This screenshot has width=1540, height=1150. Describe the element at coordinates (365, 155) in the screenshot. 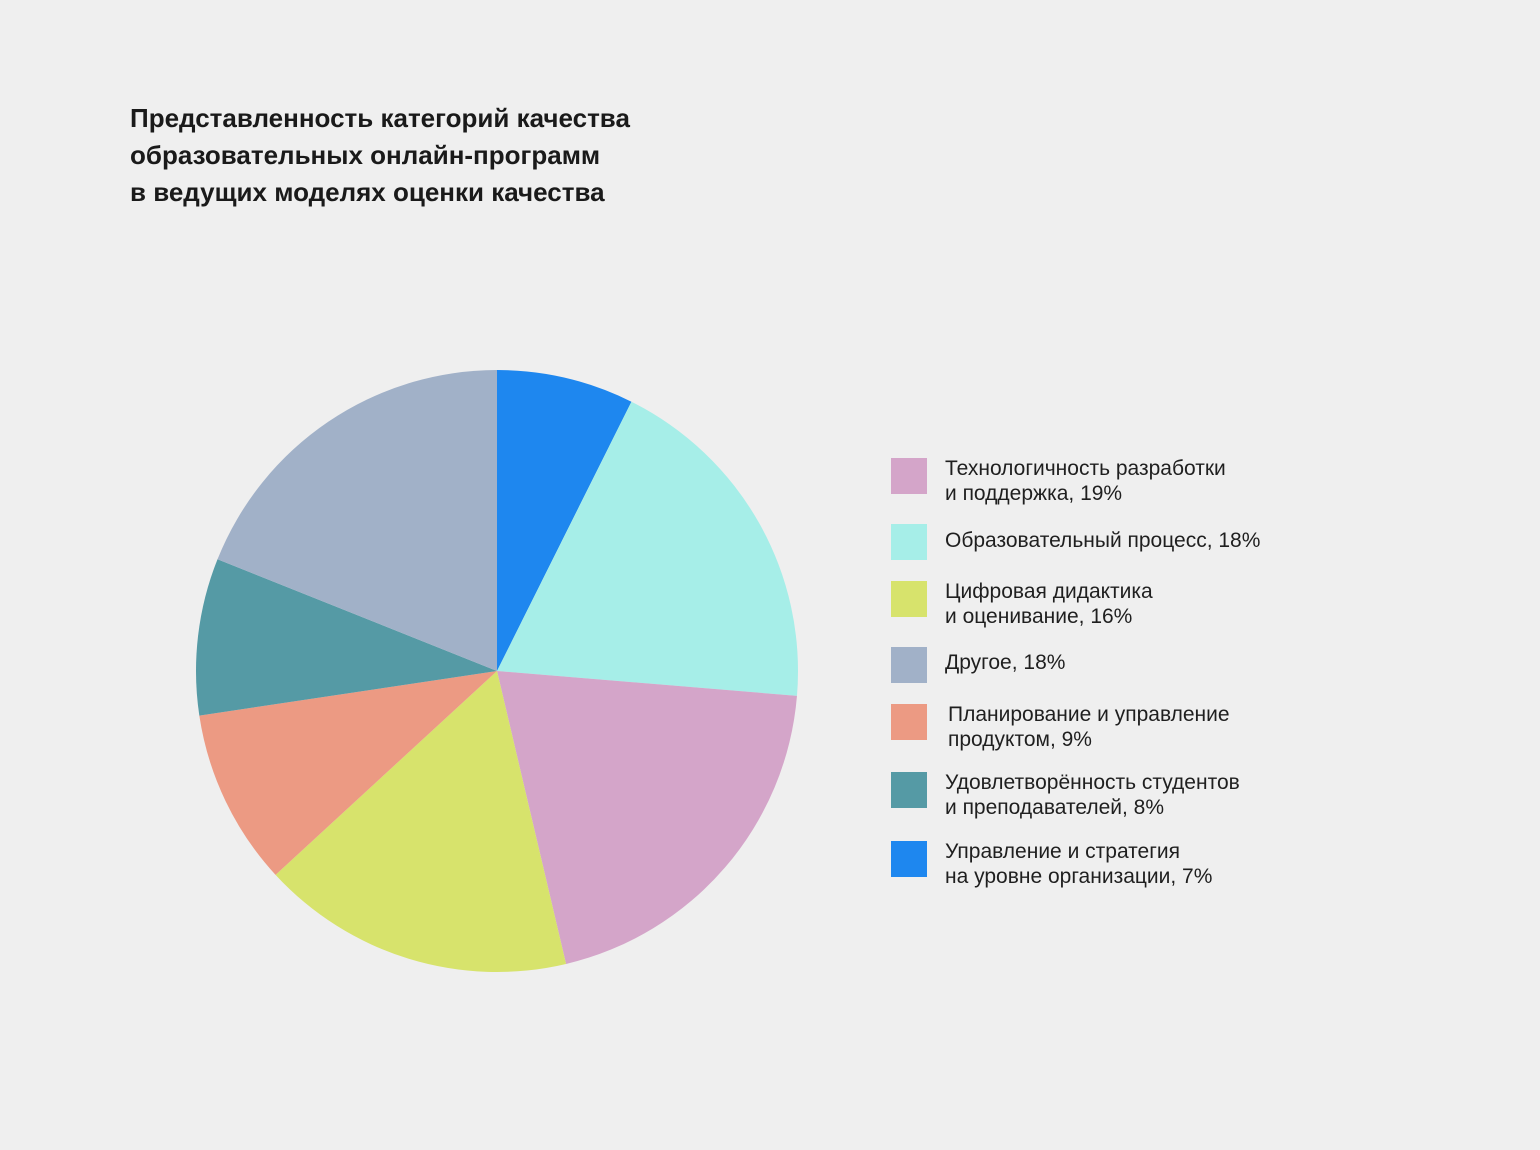

I see `chart-title-line: образовательных онлайн-программ` at that location.